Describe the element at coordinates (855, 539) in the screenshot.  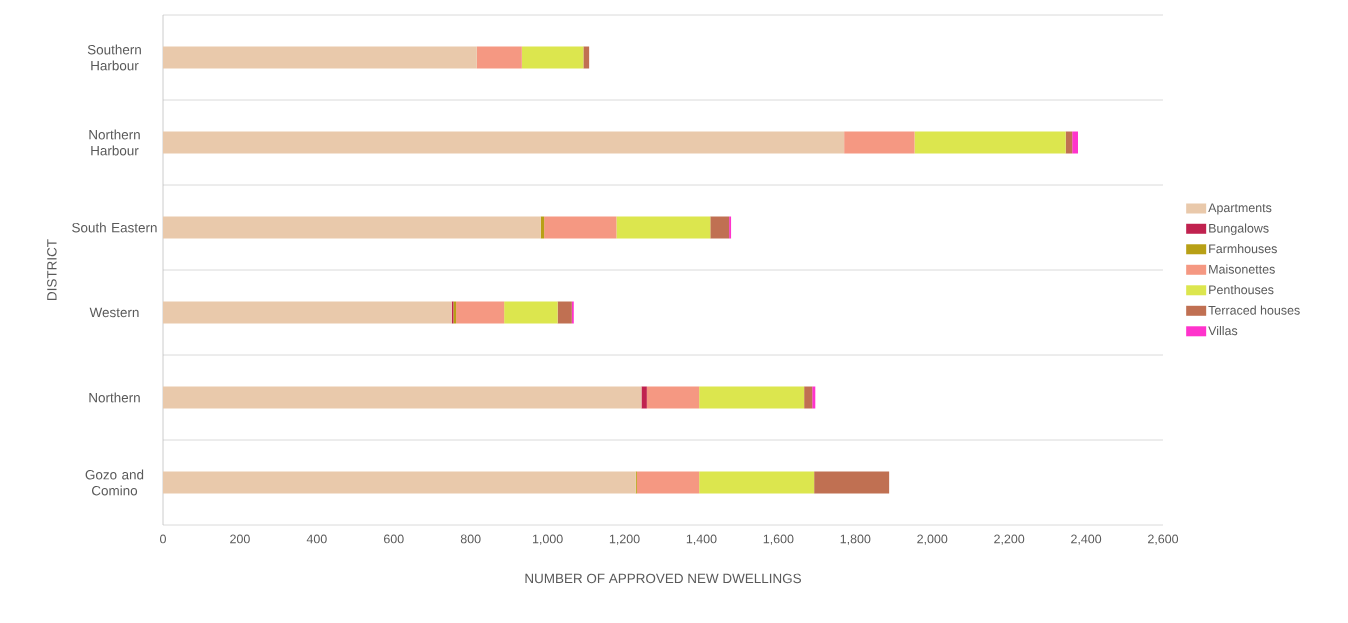
I see `x-tick-label: 1,800` at that location.